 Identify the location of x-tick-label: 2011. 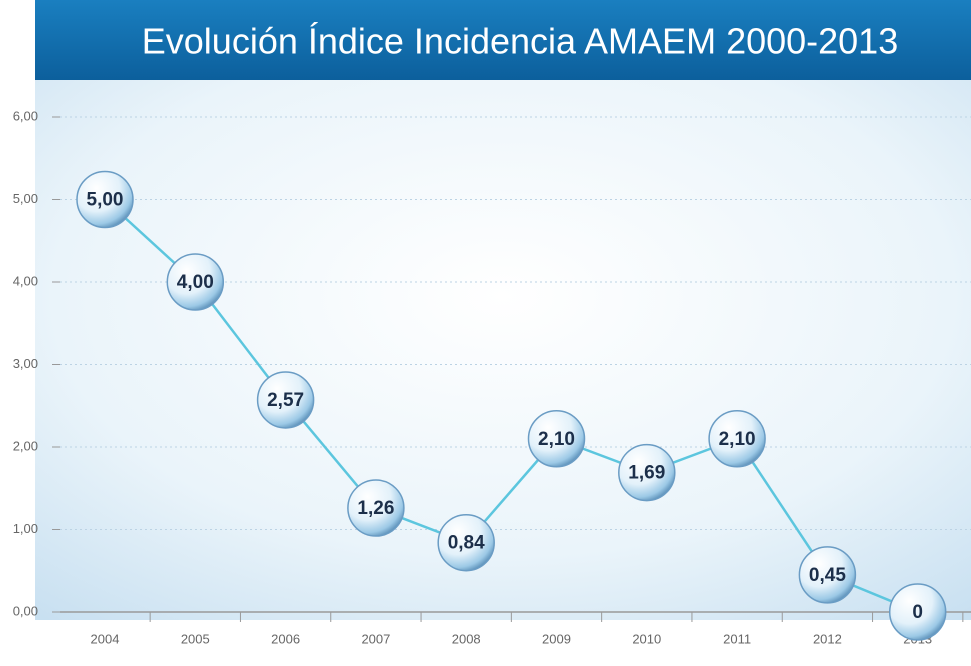
(737, 638).